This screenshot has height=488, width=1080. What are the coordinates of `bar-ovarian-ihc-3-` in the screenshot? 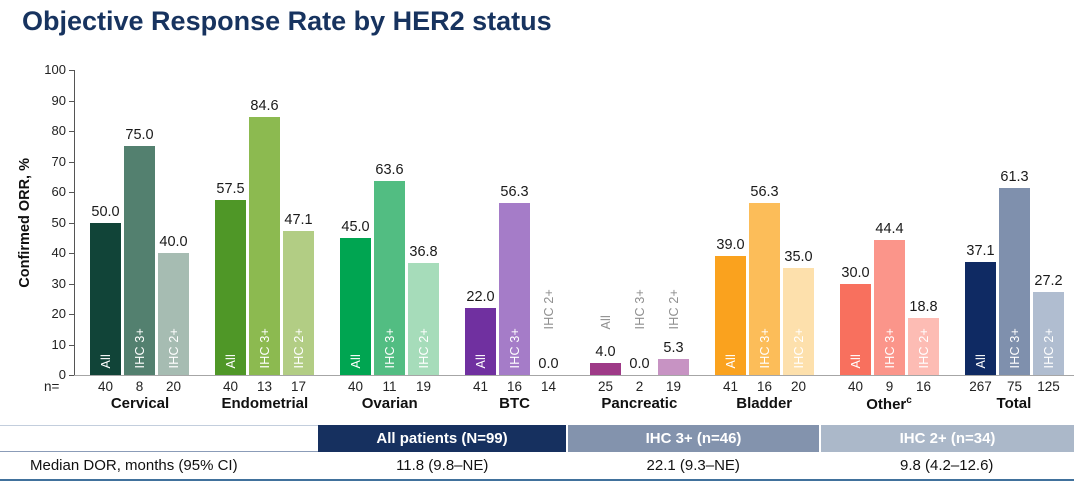 It's located at (389, 278).